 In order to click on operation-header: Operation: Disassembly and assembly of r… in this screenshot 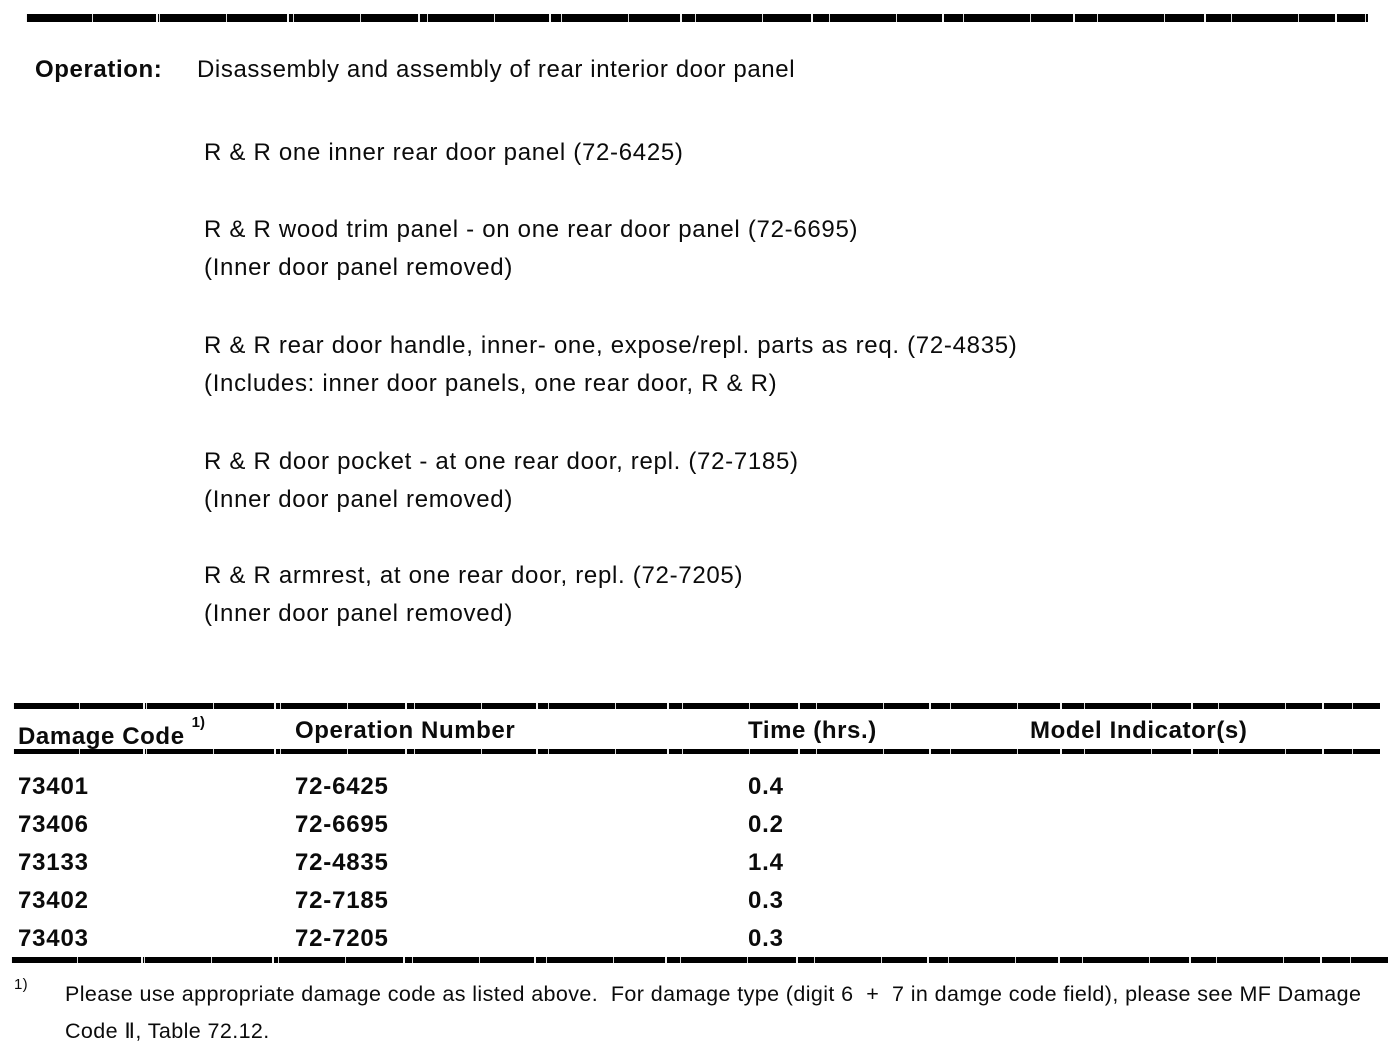, I will do `click(696, 70)`.